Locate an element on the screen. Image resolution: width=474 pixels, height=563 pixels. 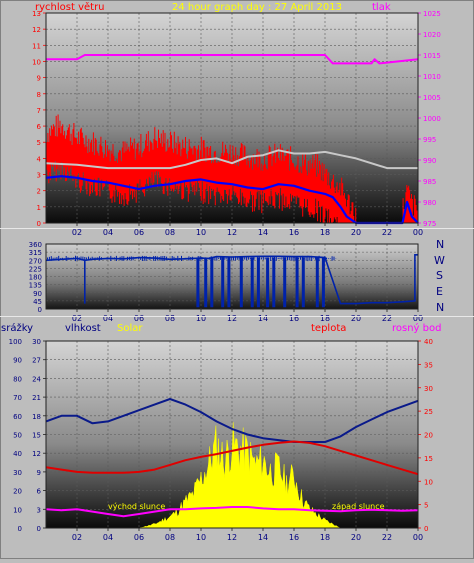
y-tick-label: 24 is located at coordinates (36, 379).